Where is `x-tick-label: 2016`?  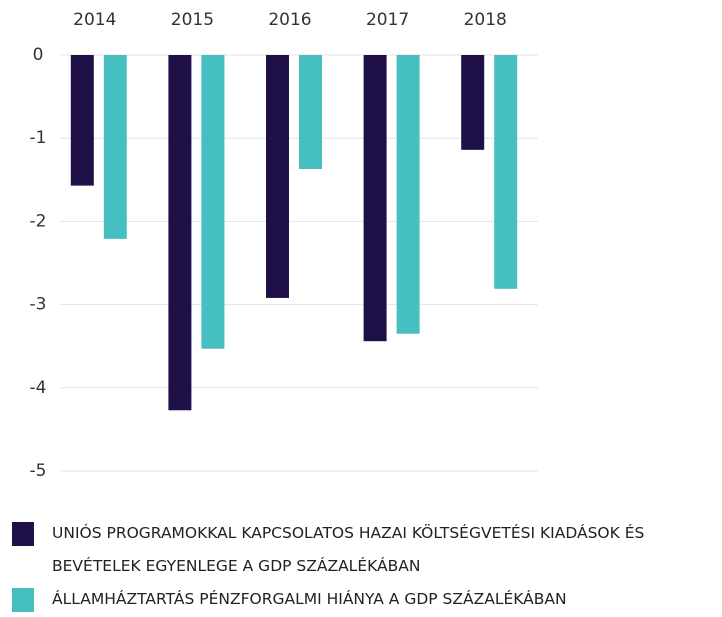 x-tick-label: 2016 is located at coordinates (289, 20).